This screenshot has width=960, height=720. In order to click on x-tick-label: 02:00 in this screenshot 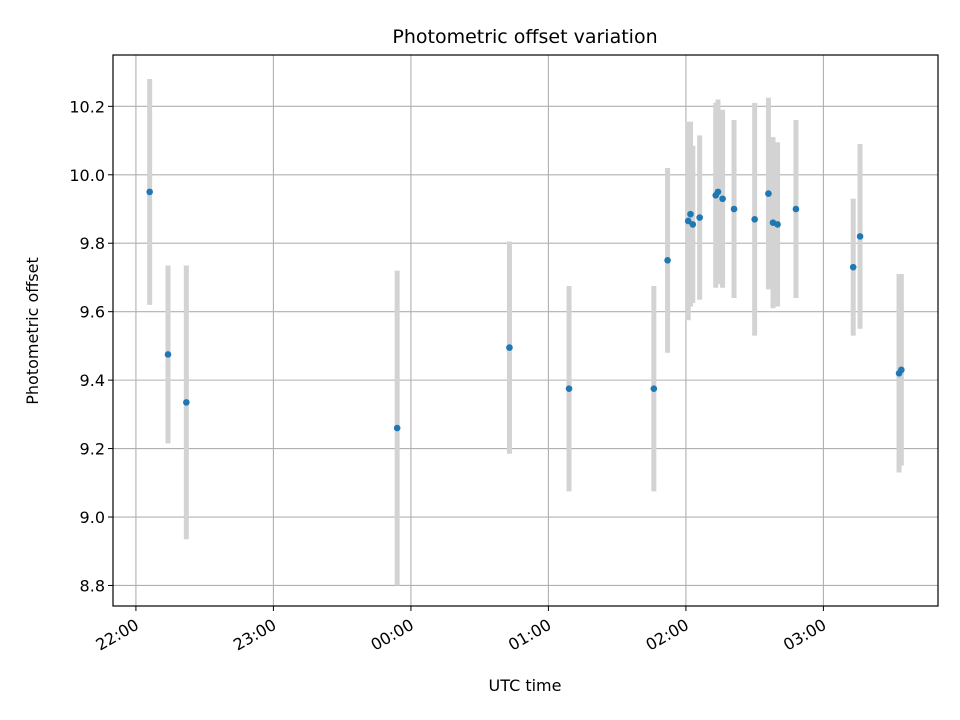, I will do `click(666, 635)`.